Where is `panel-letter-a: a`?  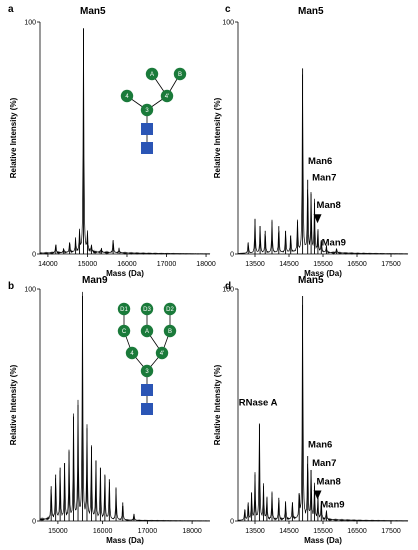
panel-letter-a: a is located at coordinates (11, 9).